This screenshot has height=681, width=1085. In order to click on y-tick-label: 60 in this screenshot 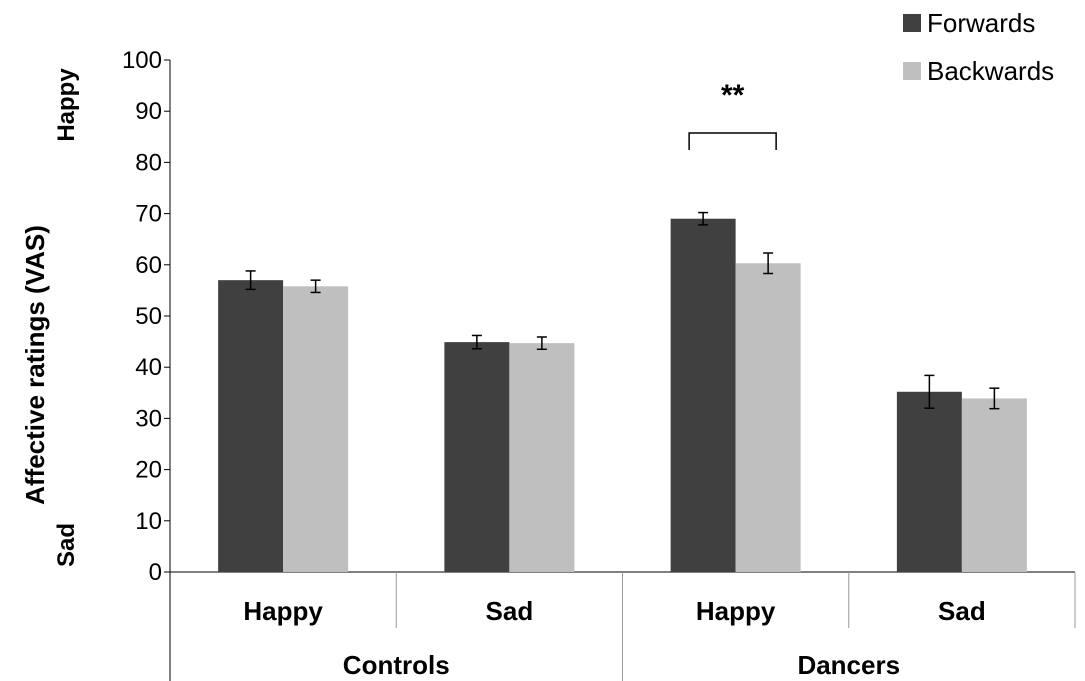, I will do `click(148, 265)`.